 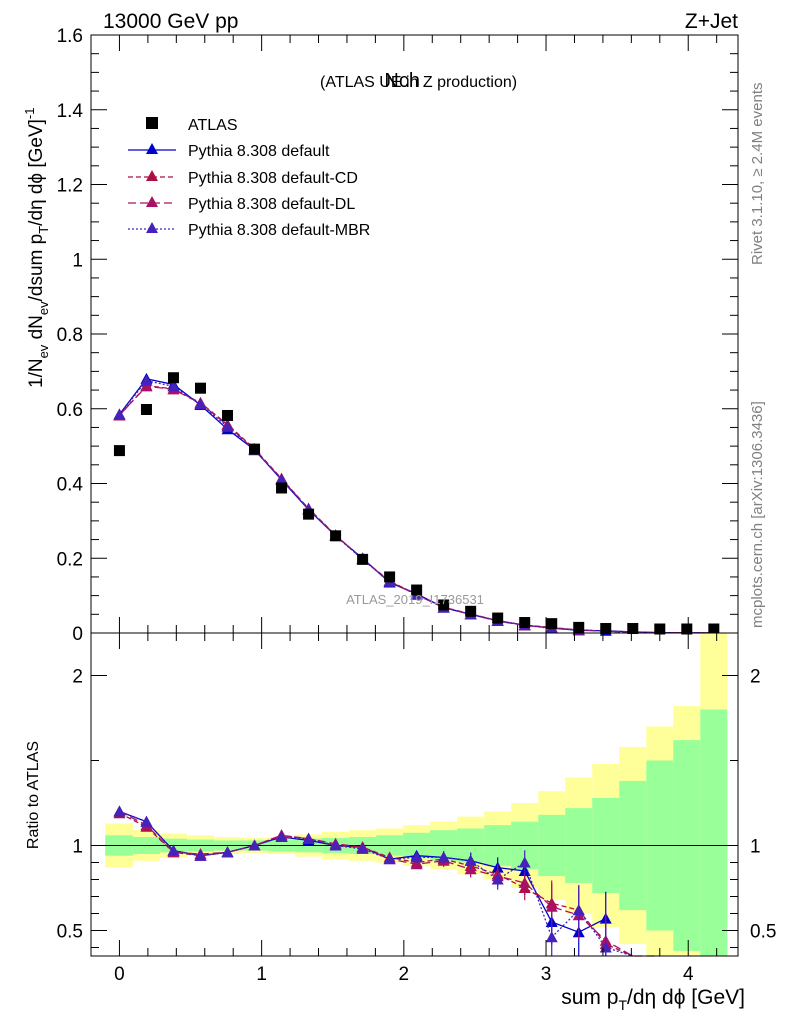 What do you see at coordinates (152, 123) in the screenshot?
I see `legend-marker-atlas` at bounding box center [152, 123].